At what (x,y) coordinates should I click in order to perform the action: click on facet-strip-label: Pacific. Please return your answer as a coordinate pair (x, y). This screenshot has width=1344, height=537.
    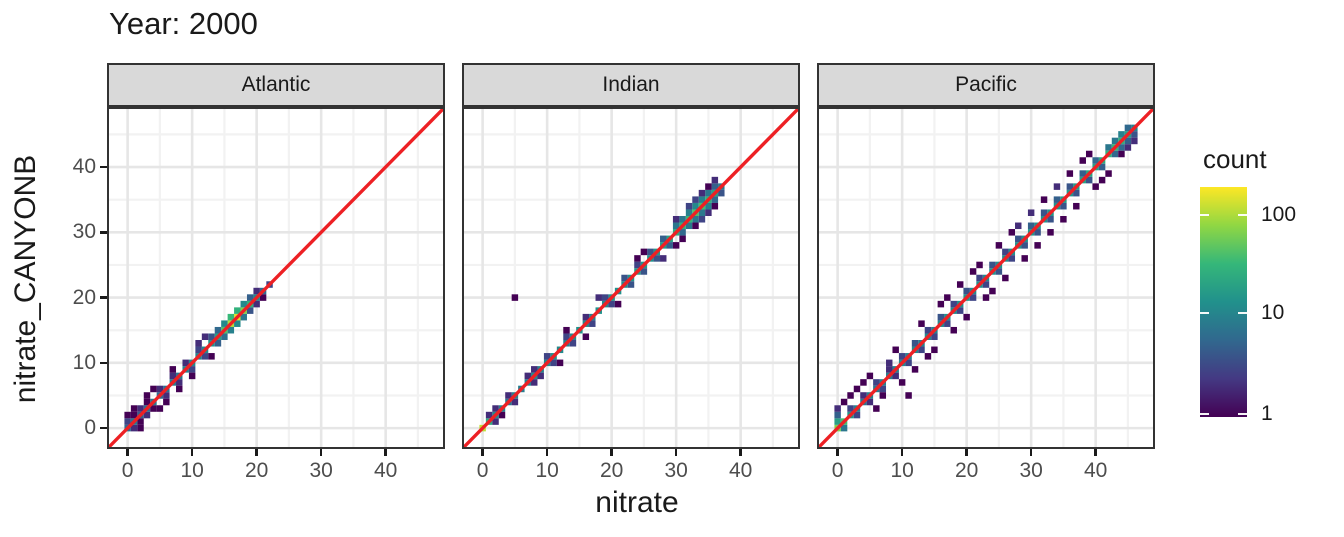
    Looking at the image, I should click on (986, 84).